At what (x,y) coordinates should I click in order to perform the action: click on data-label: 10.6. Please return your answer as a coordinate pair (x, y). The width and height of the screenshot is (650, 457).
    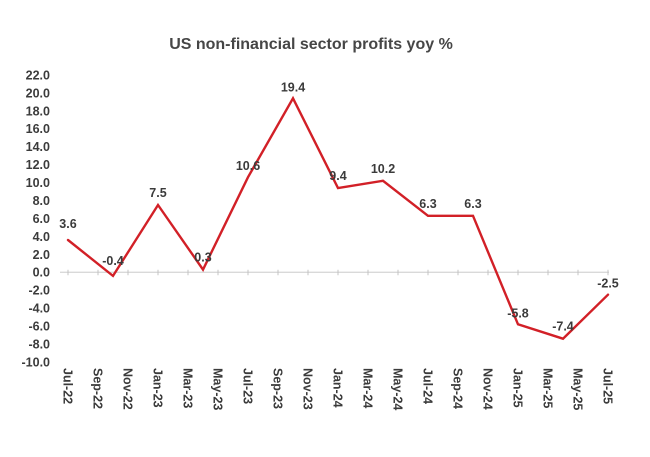
    Looking at the image, I should click on (248, 166).